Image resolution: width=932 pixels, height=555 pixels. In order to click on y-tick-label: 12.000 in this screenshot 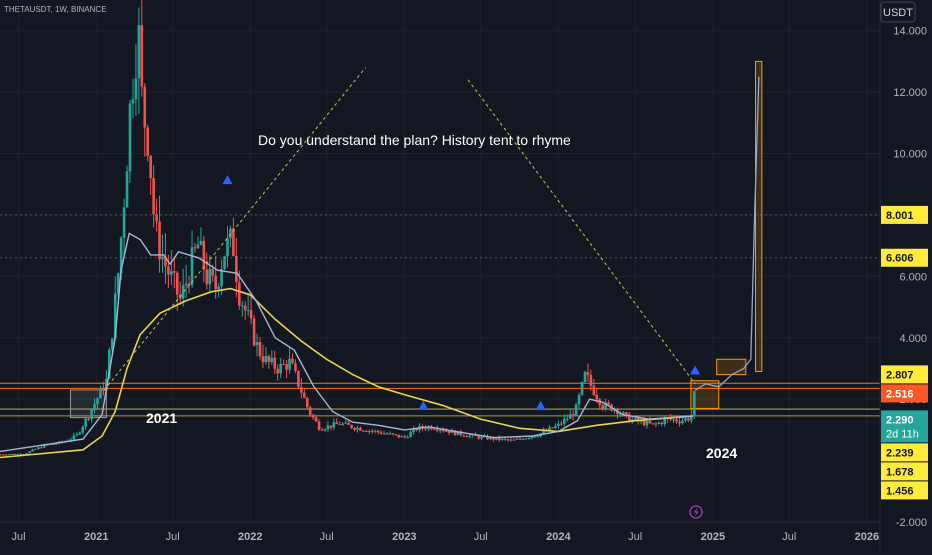, I will do `click(910, 93)`.